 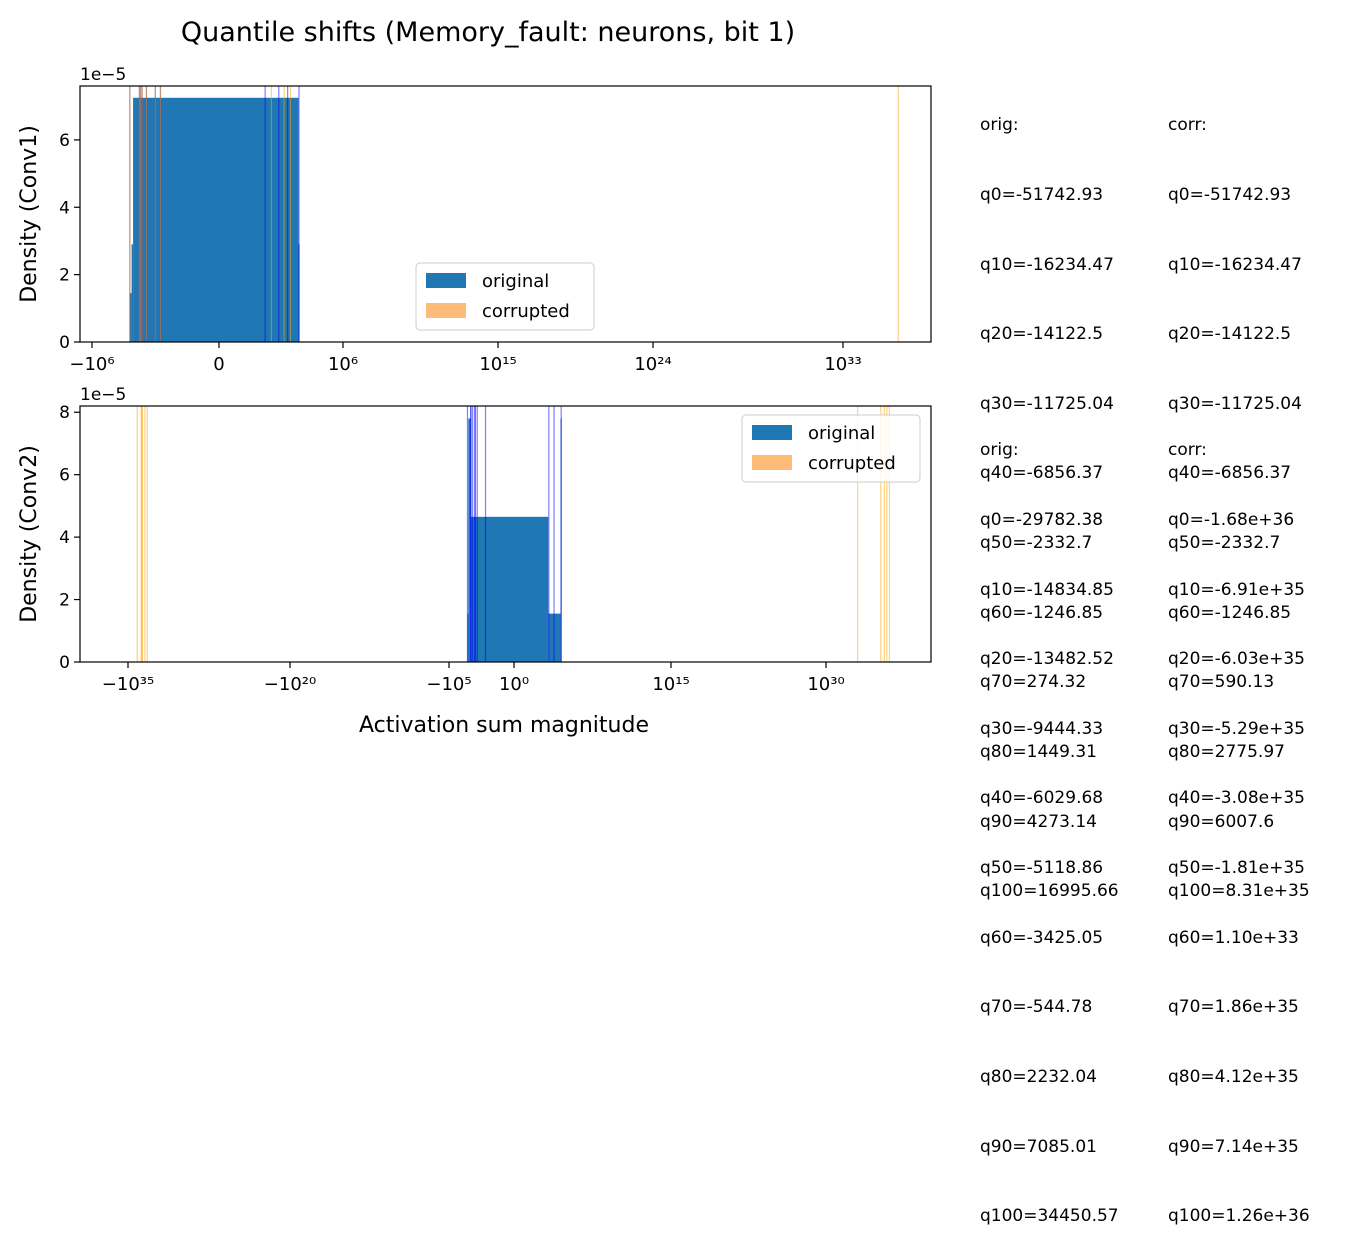 What do you see at coordinates (514, 684) in the screenshot?
I see `x-tick-label: 10⁰` at bounding box center [514, 684].